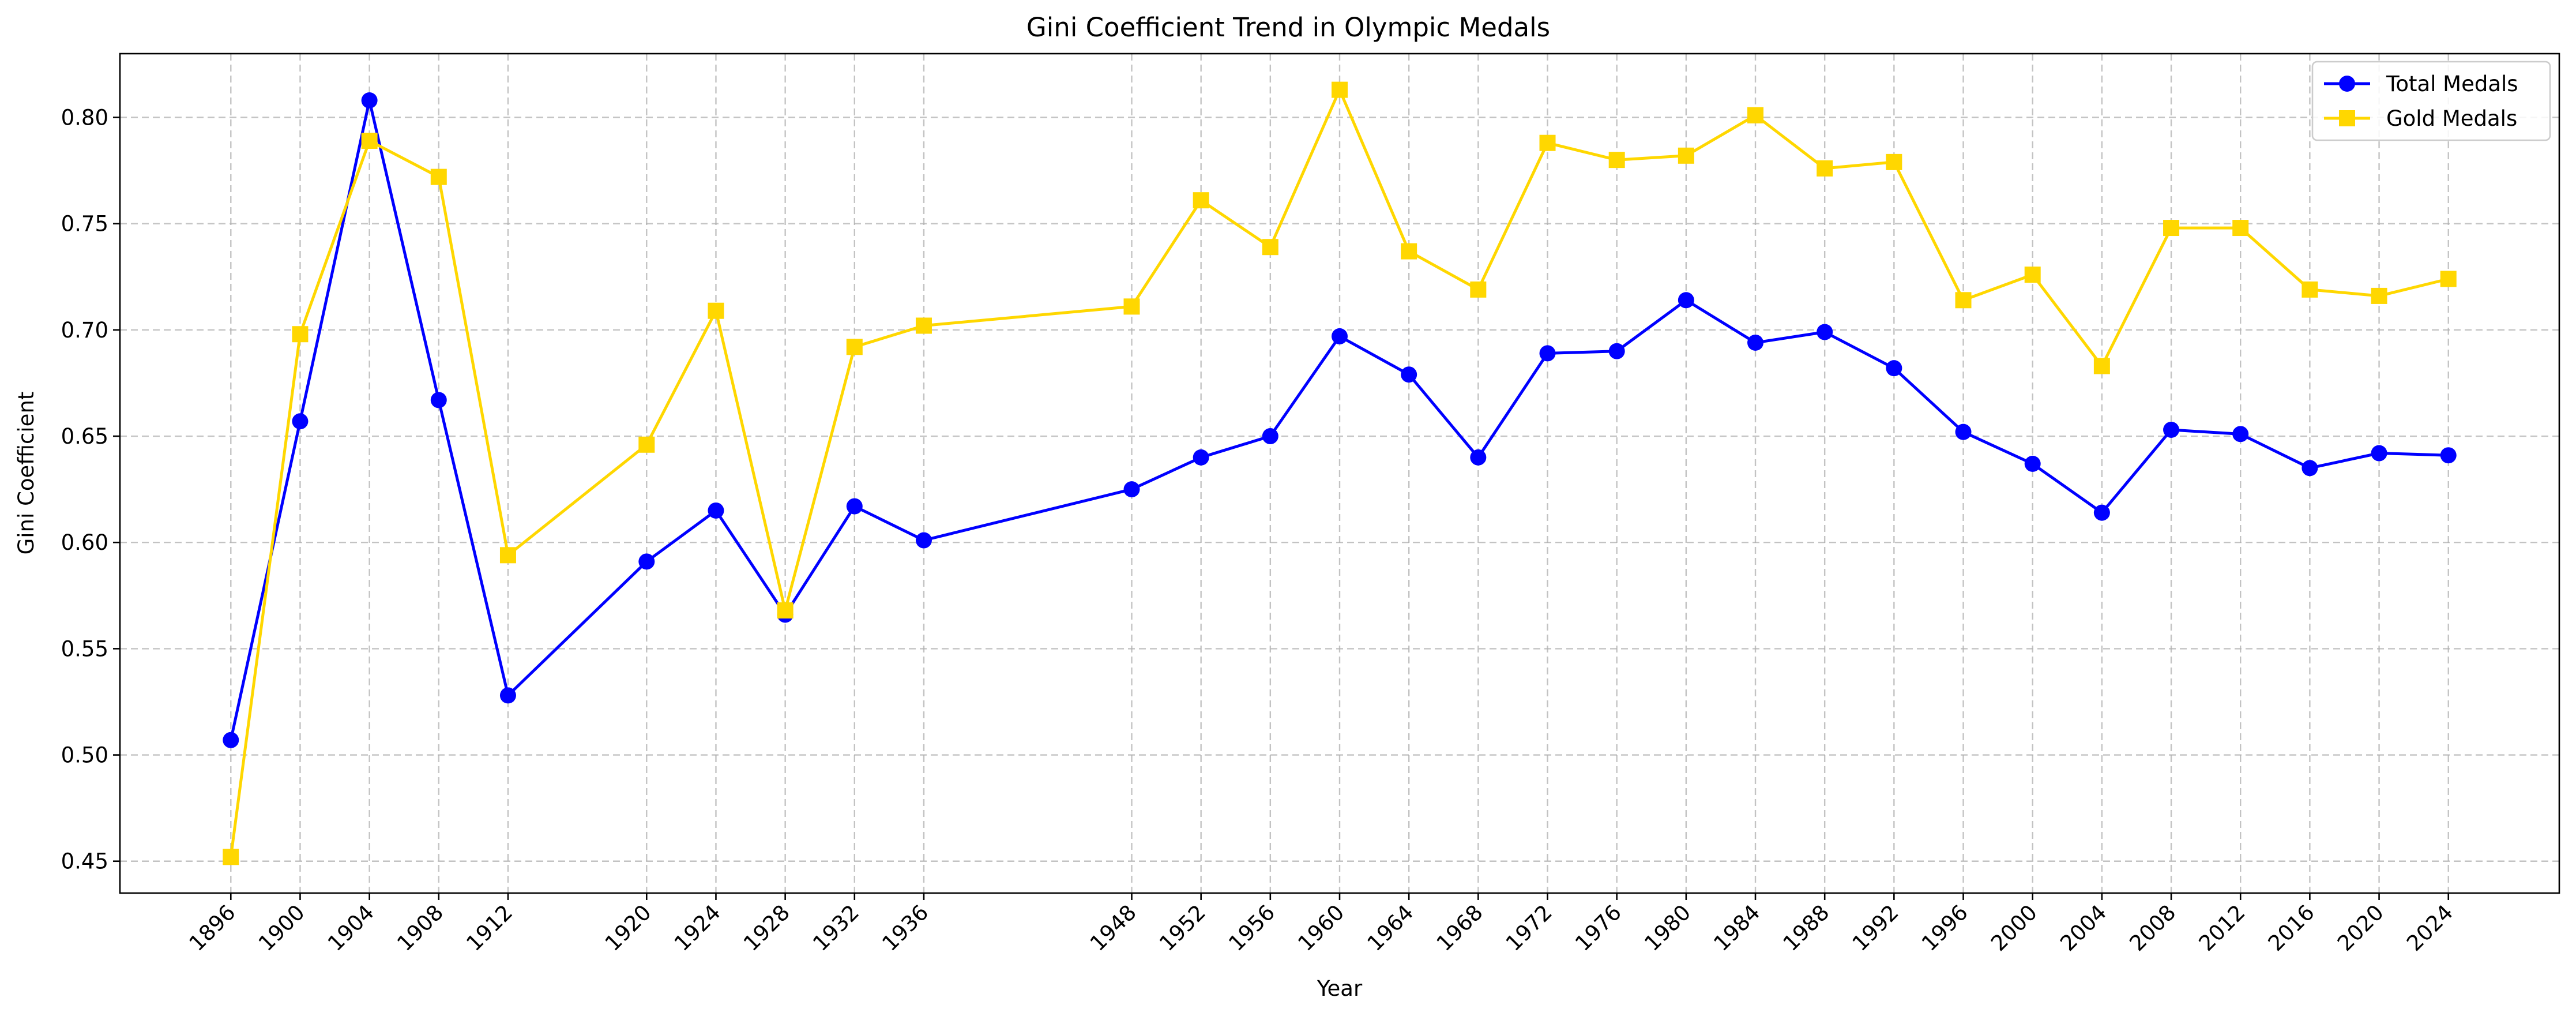 This screenshot has width=2576, height=1020. What do you see at coordinates (84, 755) in the screenshot?
I see `y-tick-label: 0.50` at bounding box center [84, 755].